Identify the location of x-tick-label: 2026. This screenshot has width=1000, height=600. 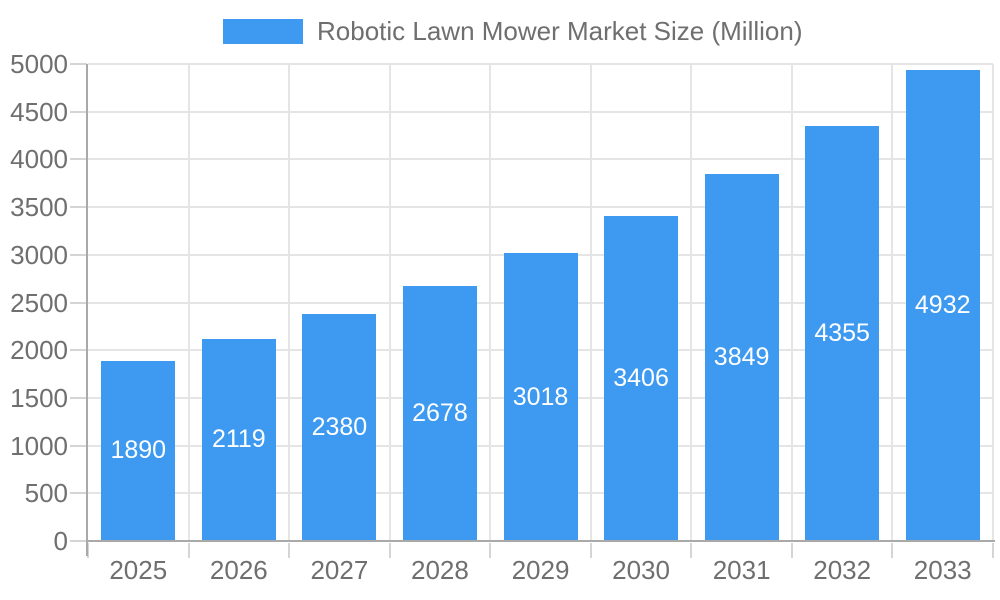
(238, 570).